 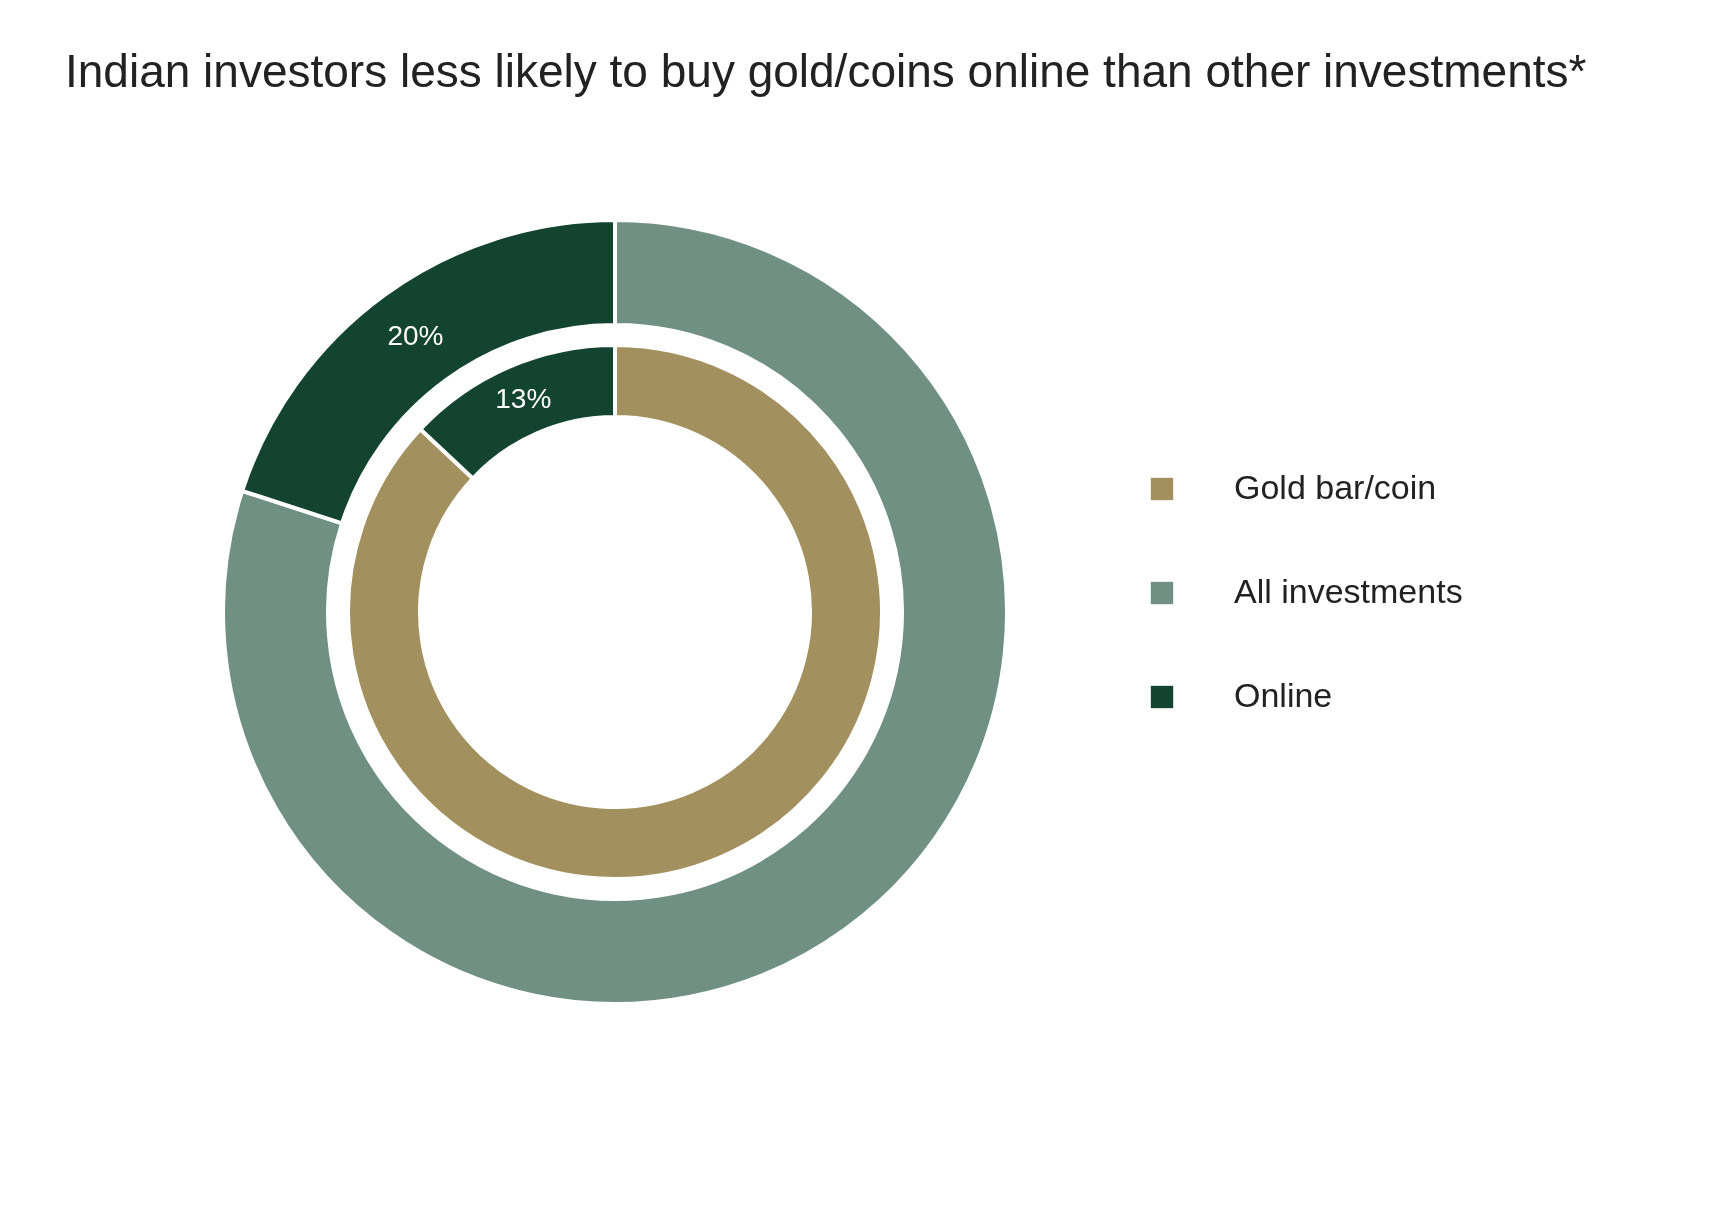 What do you see at coordinates (523, 398) in the screenshot?
I see `data-label: 13%` at bounding box center [523, 398].